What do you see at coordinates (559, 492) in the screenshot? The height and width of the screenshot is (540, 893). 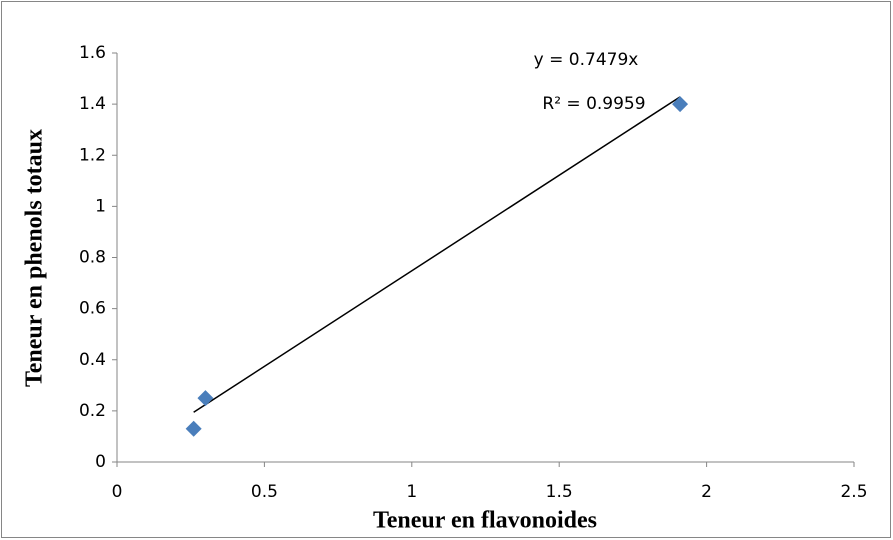 I see `x-tick-label: 1.5` at bounding box center [559, 492].